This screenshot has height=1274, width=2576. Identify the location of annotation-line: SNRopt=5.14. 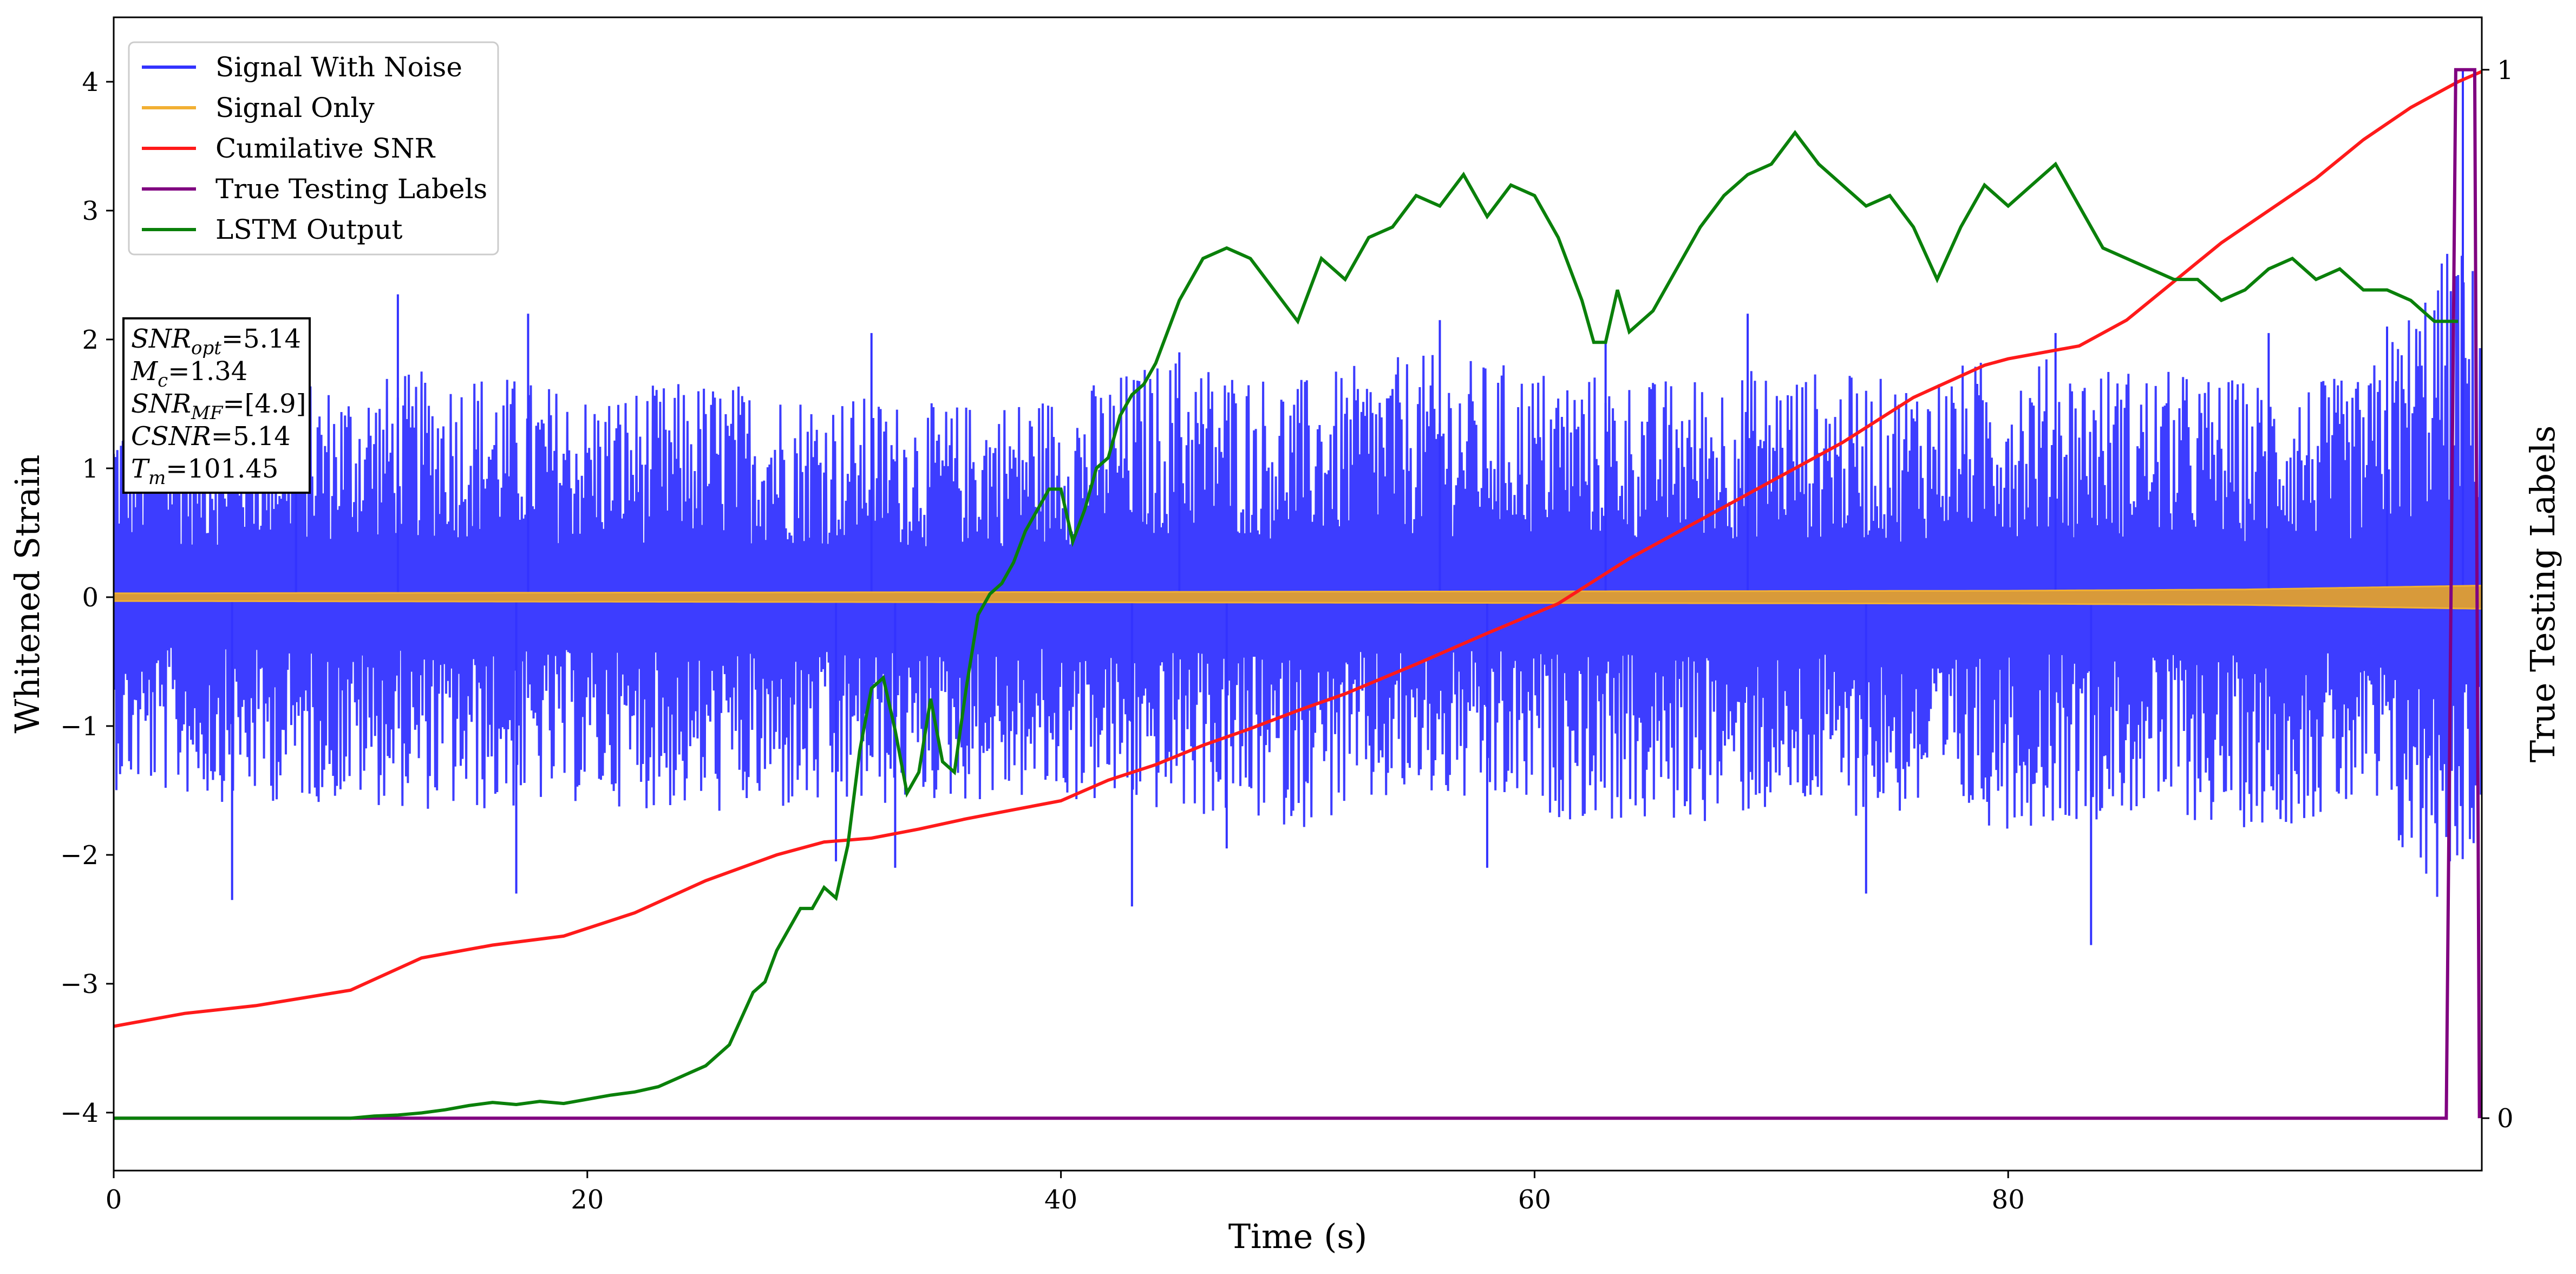
(216, 341).